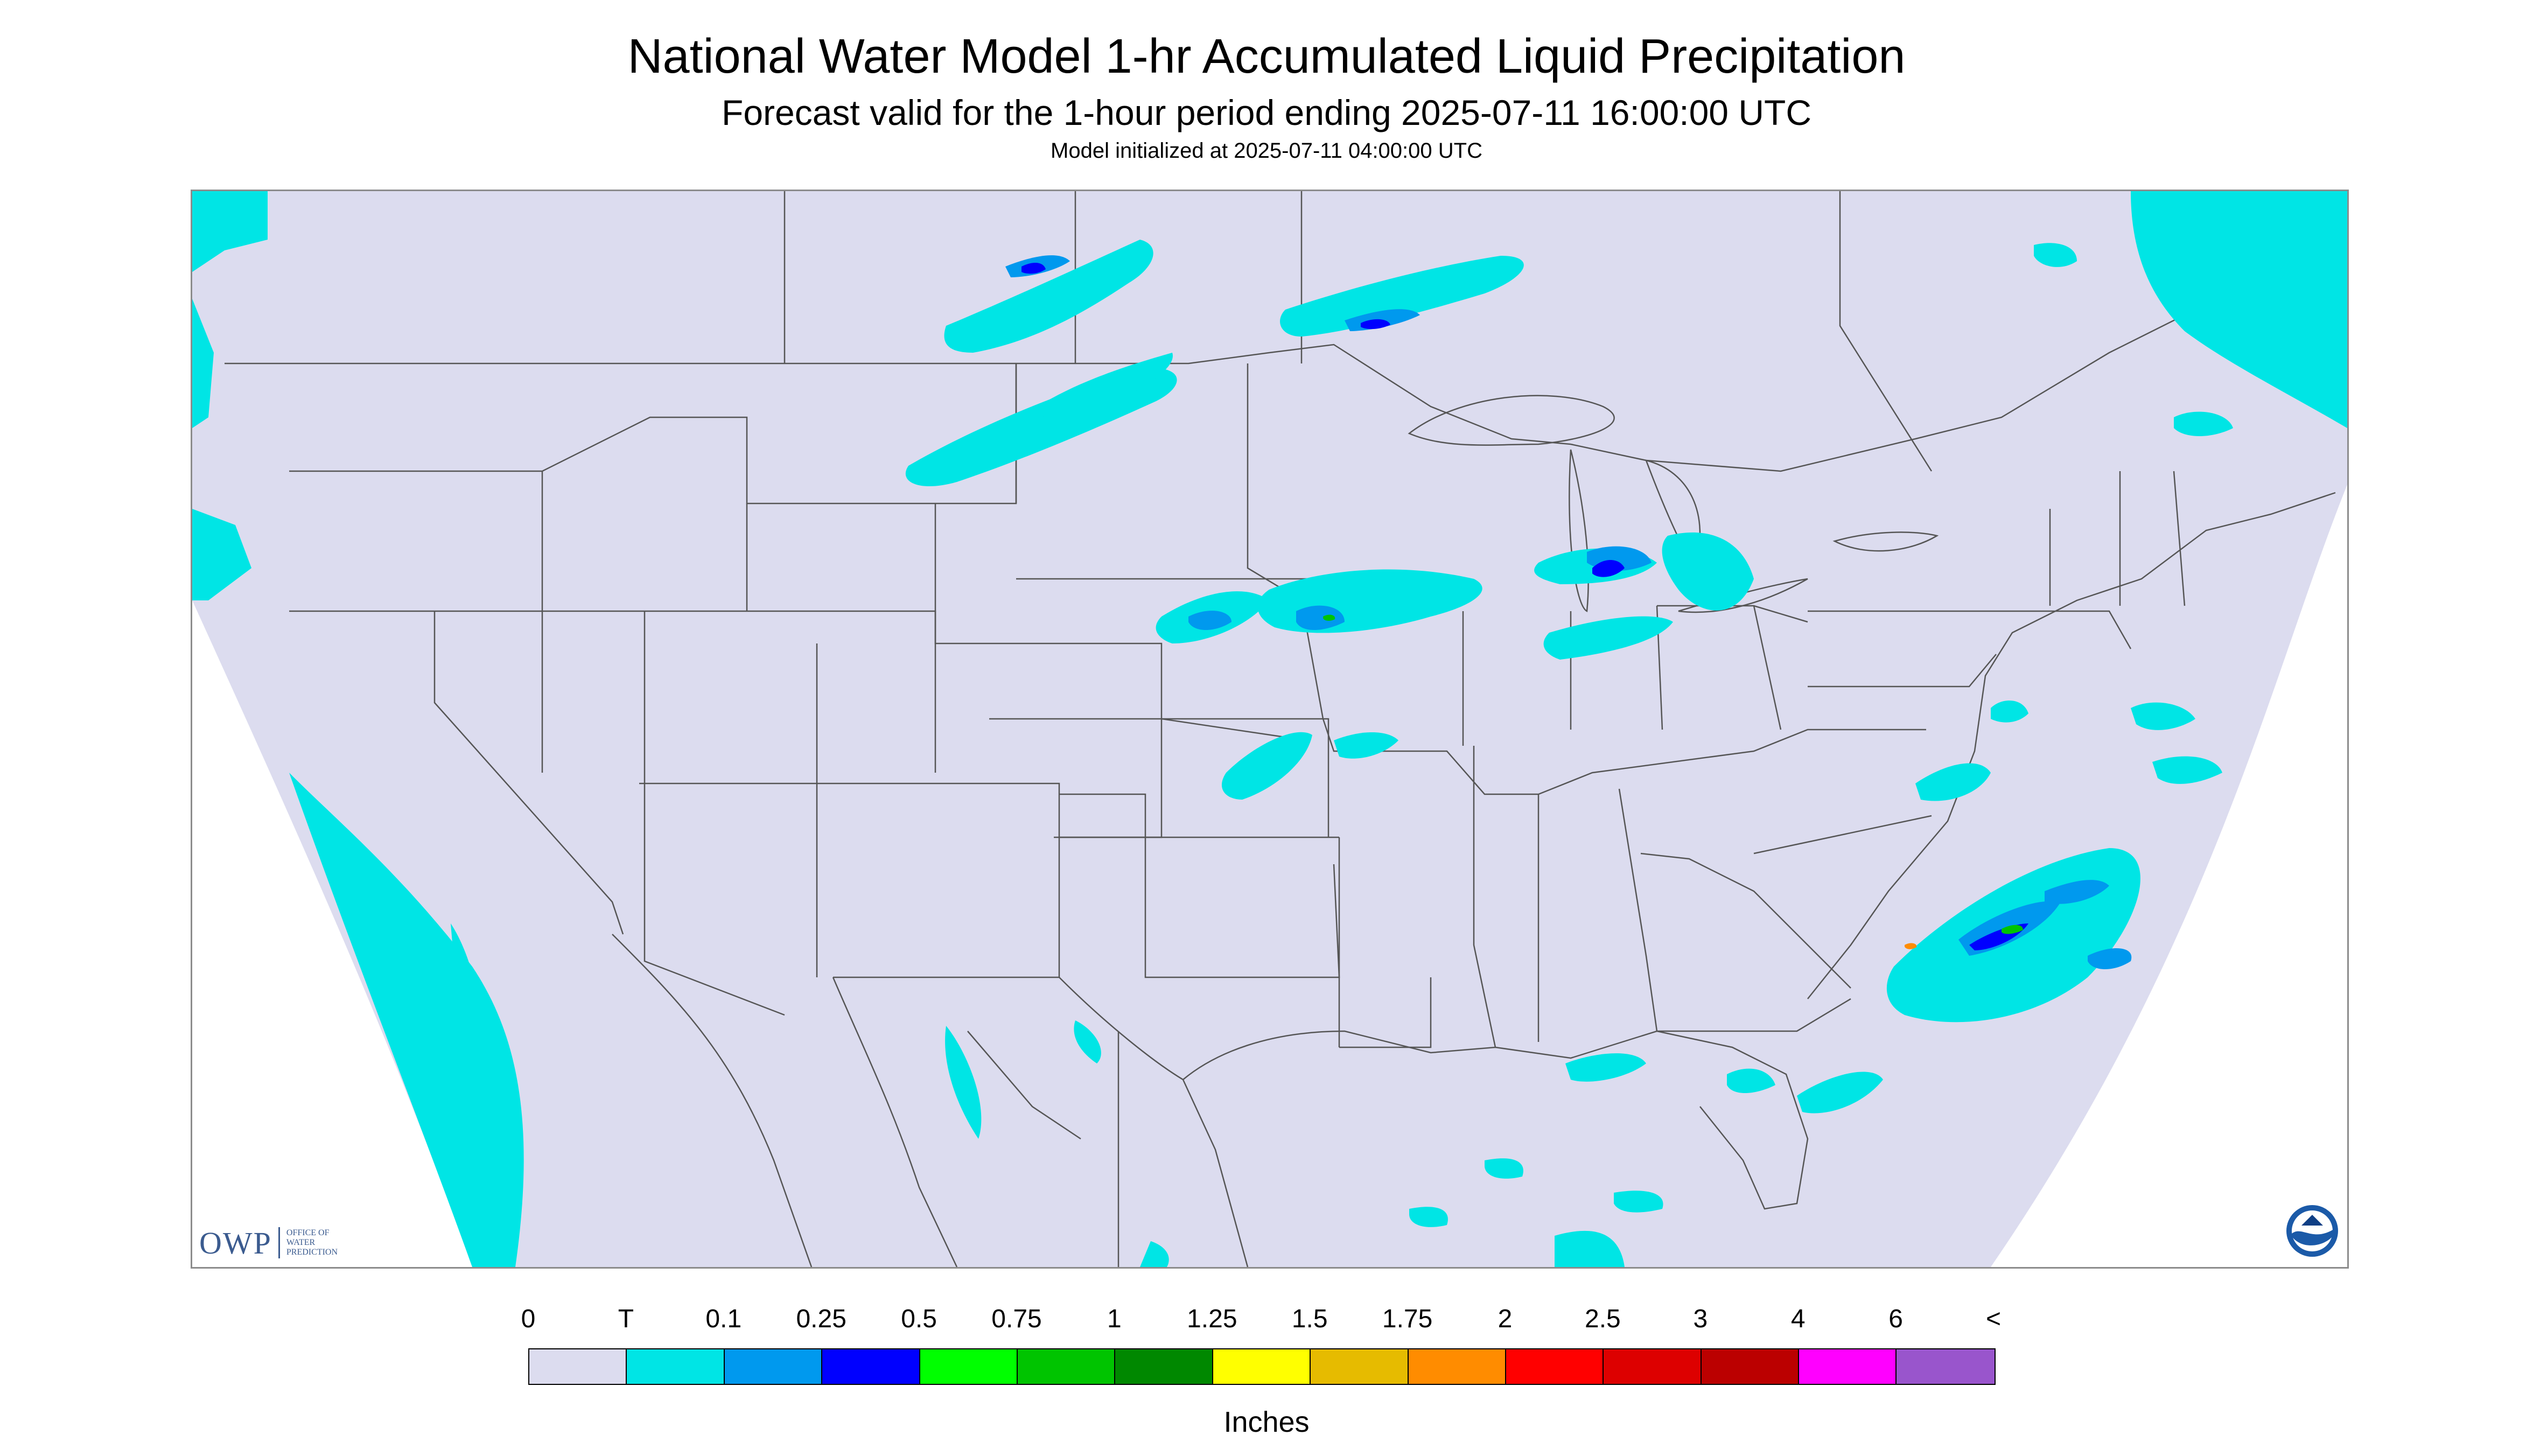  I want to click on legend-color-bar, so click(1262, 1366).